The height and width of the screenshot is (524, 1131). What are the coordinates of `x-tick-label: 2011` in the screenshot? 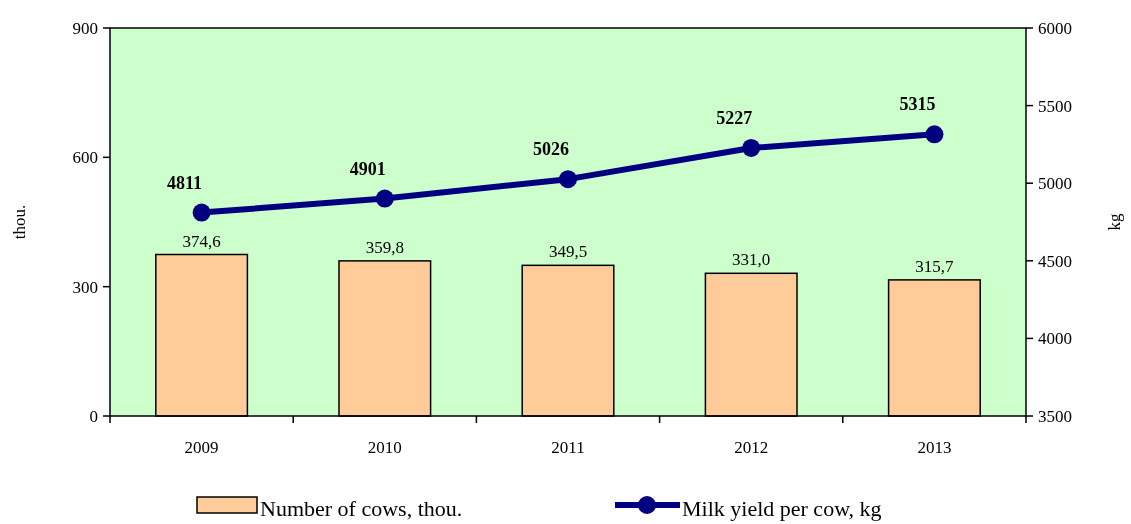 It's located at (568, 447).